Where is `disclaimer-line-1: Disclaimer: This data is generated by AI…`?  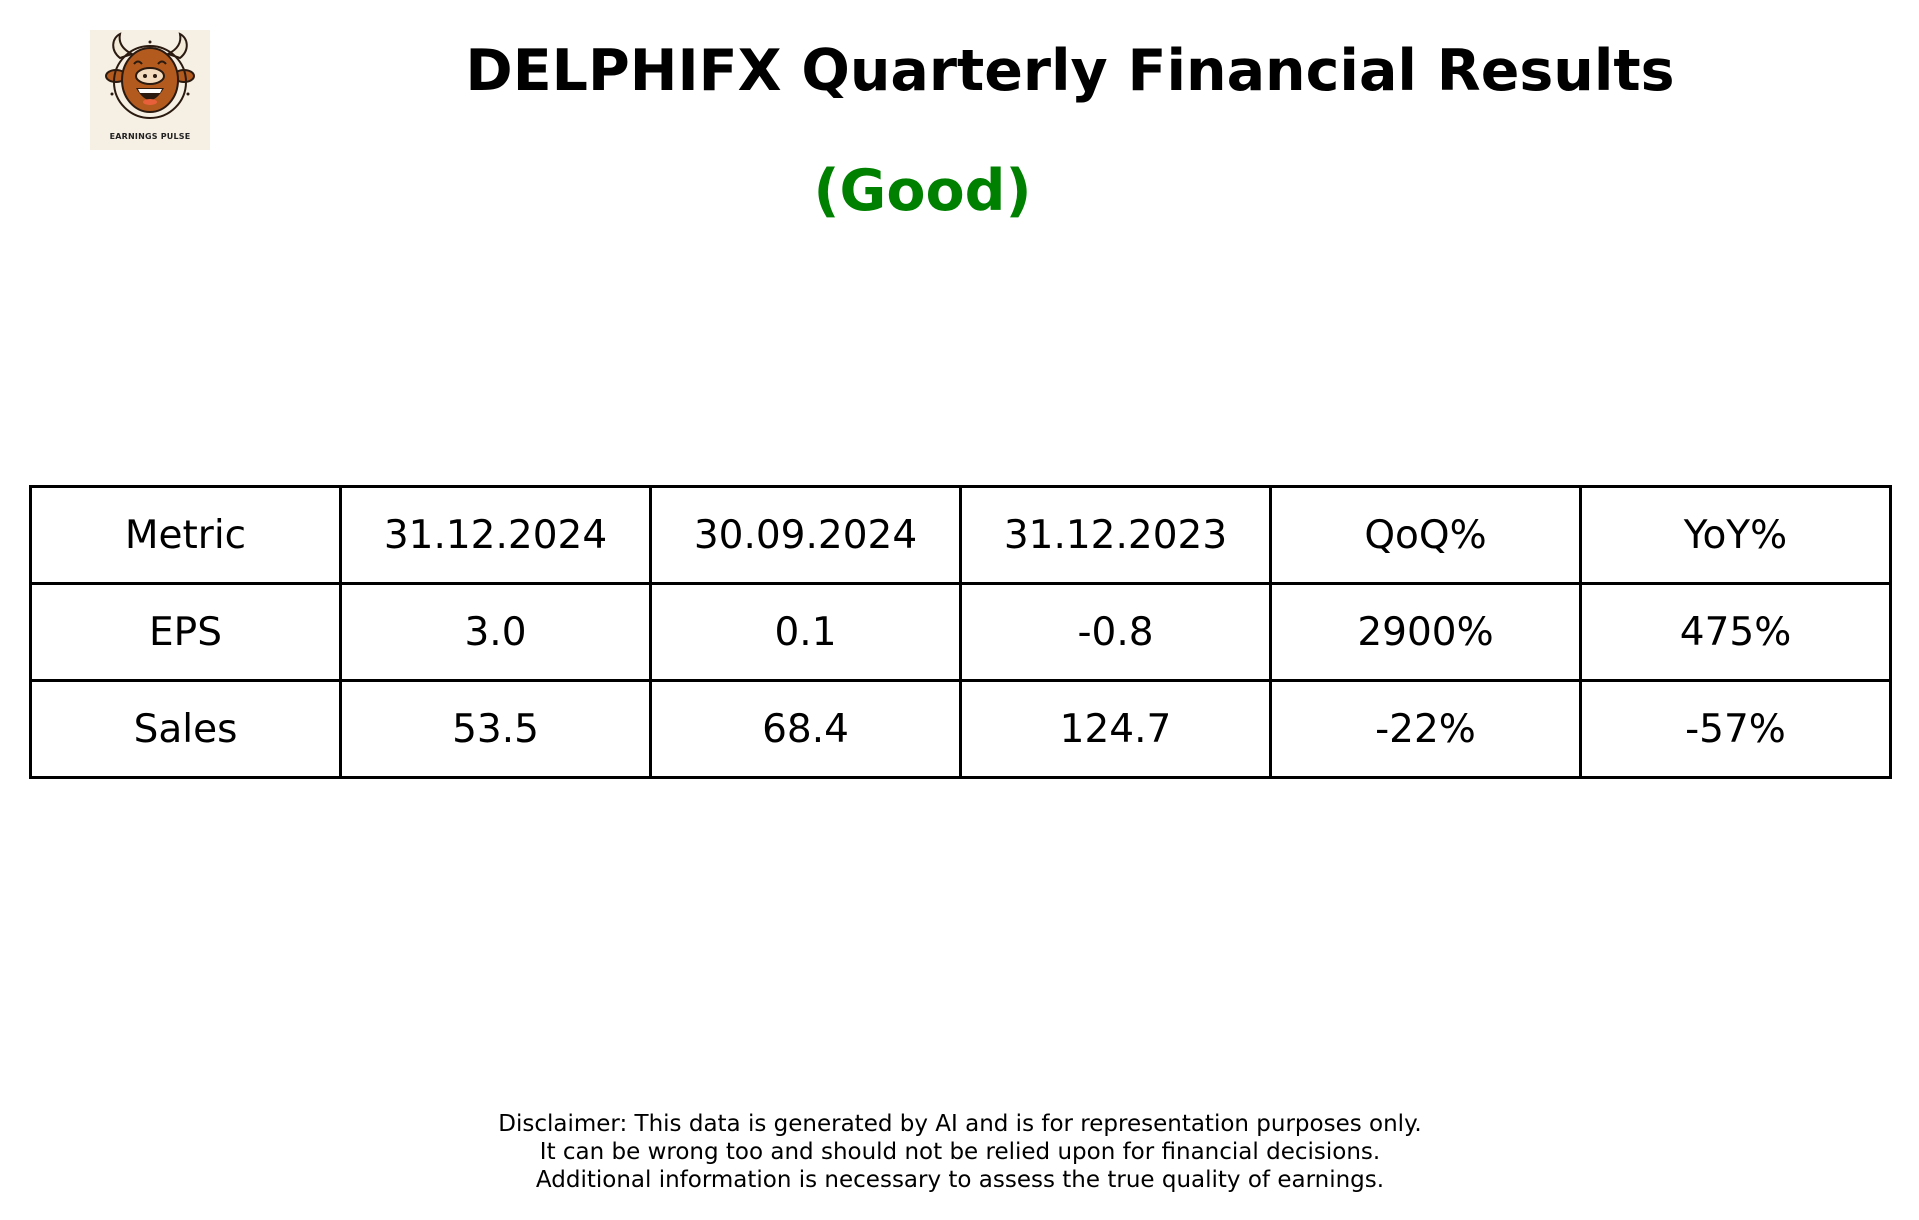 disclaimer-line-1: Disclaimer: This data is generated by AI… is located at coordinates (960, 1124).